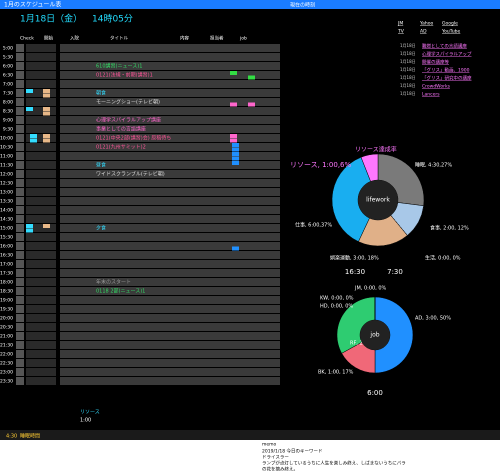 The height and width of the screenshot is (471, 500). Describe the element at coordinates (243, 39) in the screenshot. I see `column-header: job` at that location.